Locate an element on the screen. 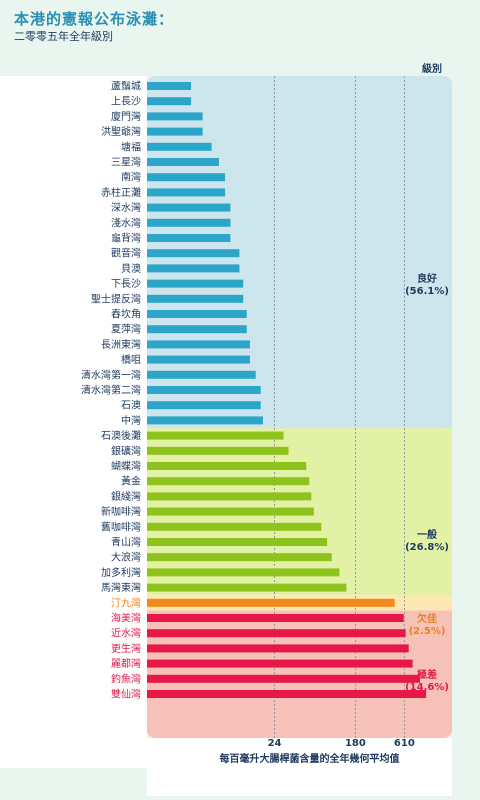  x-tick-180: 180 is located at coordinates (355, 743).